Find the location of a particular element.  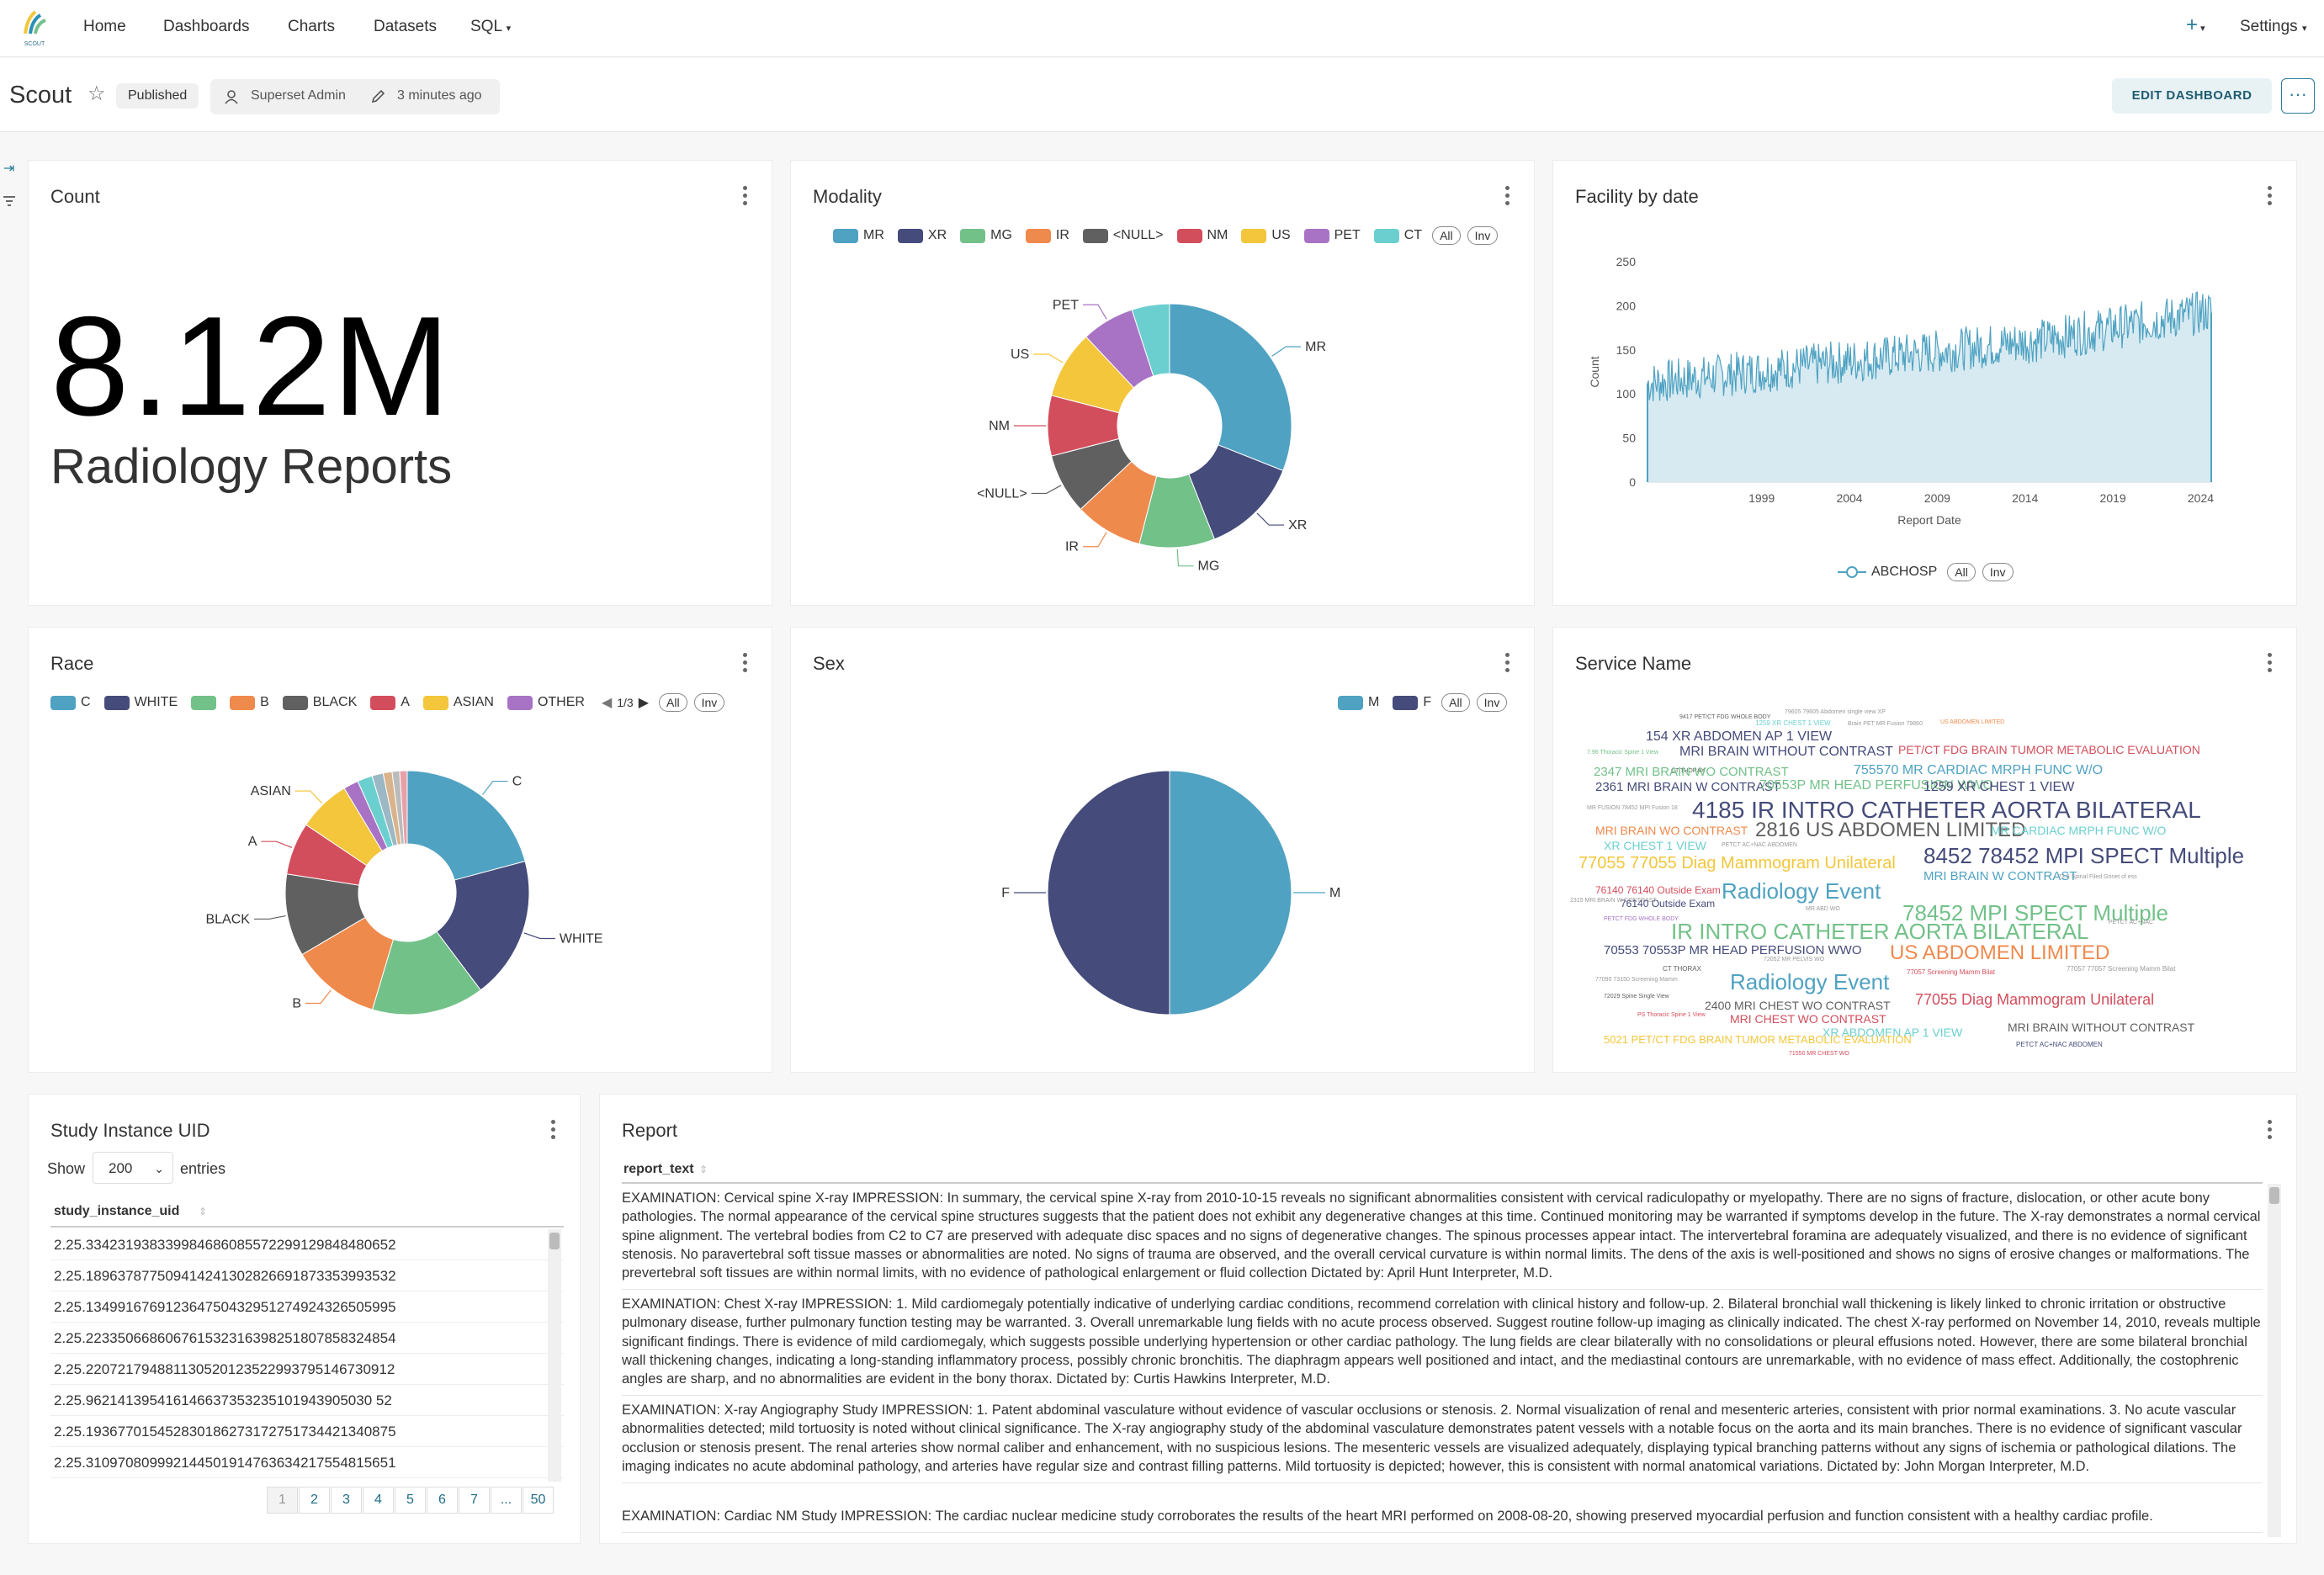

expand-icon: ⇥ is located at coordinates (9, 169).